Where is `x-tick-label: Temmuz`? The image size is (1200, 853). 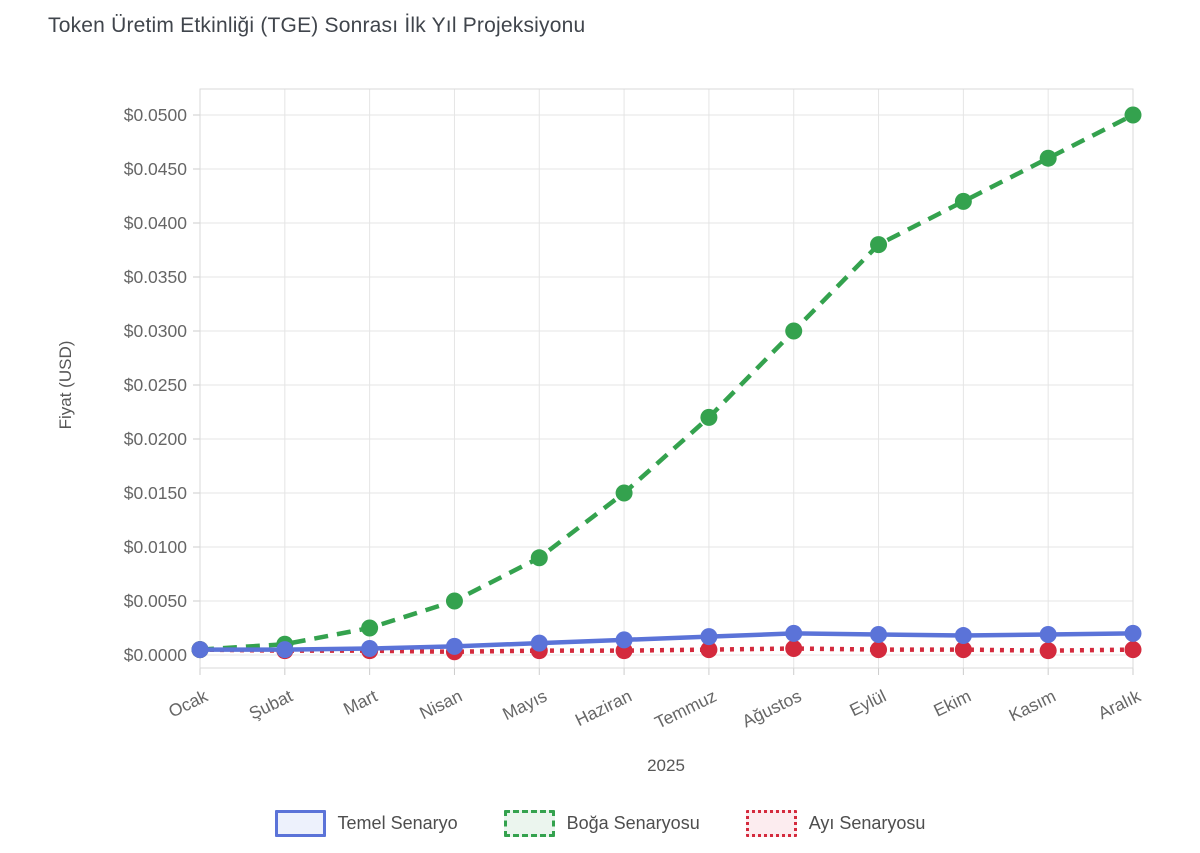
x-tick-label: Temmuz is located at coordinates (685, 709).